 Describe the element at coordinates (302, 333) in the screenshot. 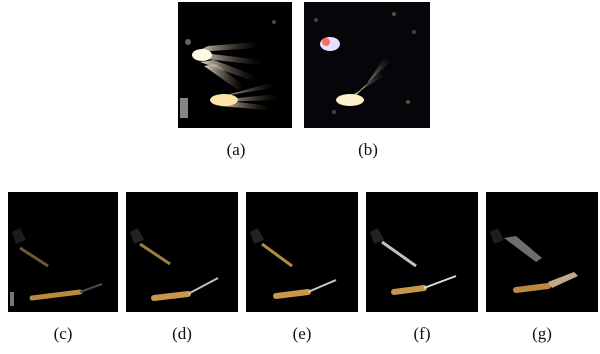

I see `caption-e: (e)` at that location.